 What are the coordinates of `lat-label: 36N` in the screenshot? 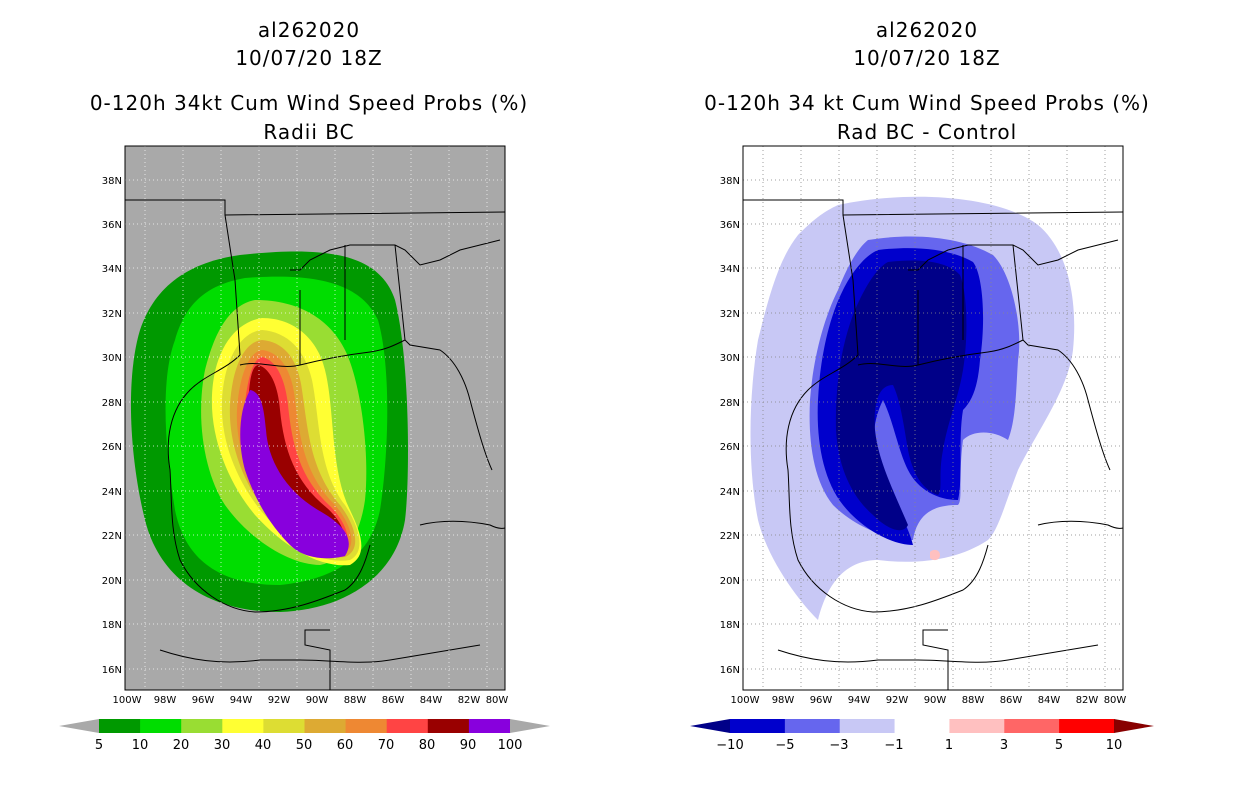 It's located at (112, 225).